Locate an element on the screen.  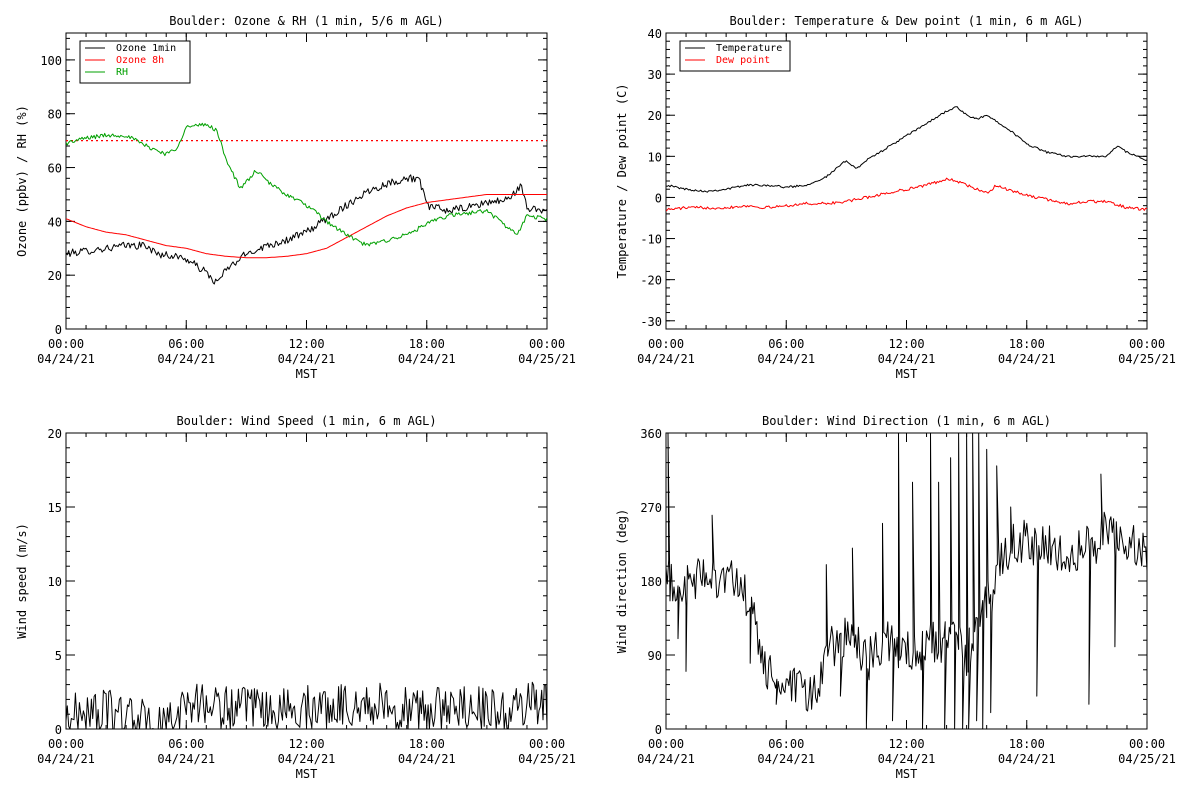
series-line-wind-direction is located at coordinates (906, 581).